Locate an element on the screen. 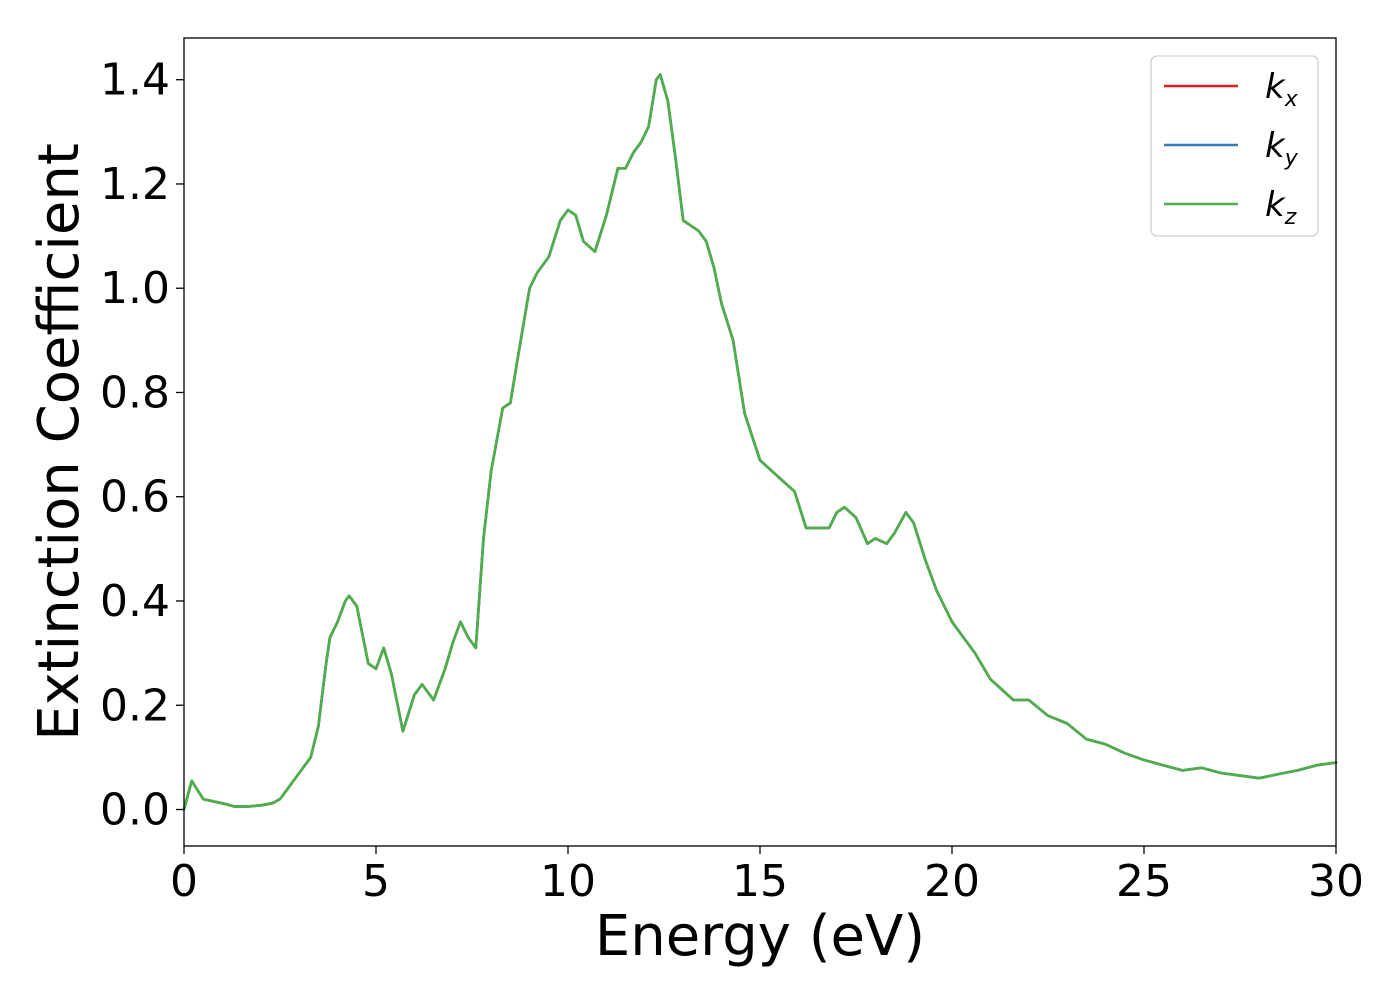 The image size is (1400, 1000). x-tick-label: 10 is located at coordinates (568, 881).